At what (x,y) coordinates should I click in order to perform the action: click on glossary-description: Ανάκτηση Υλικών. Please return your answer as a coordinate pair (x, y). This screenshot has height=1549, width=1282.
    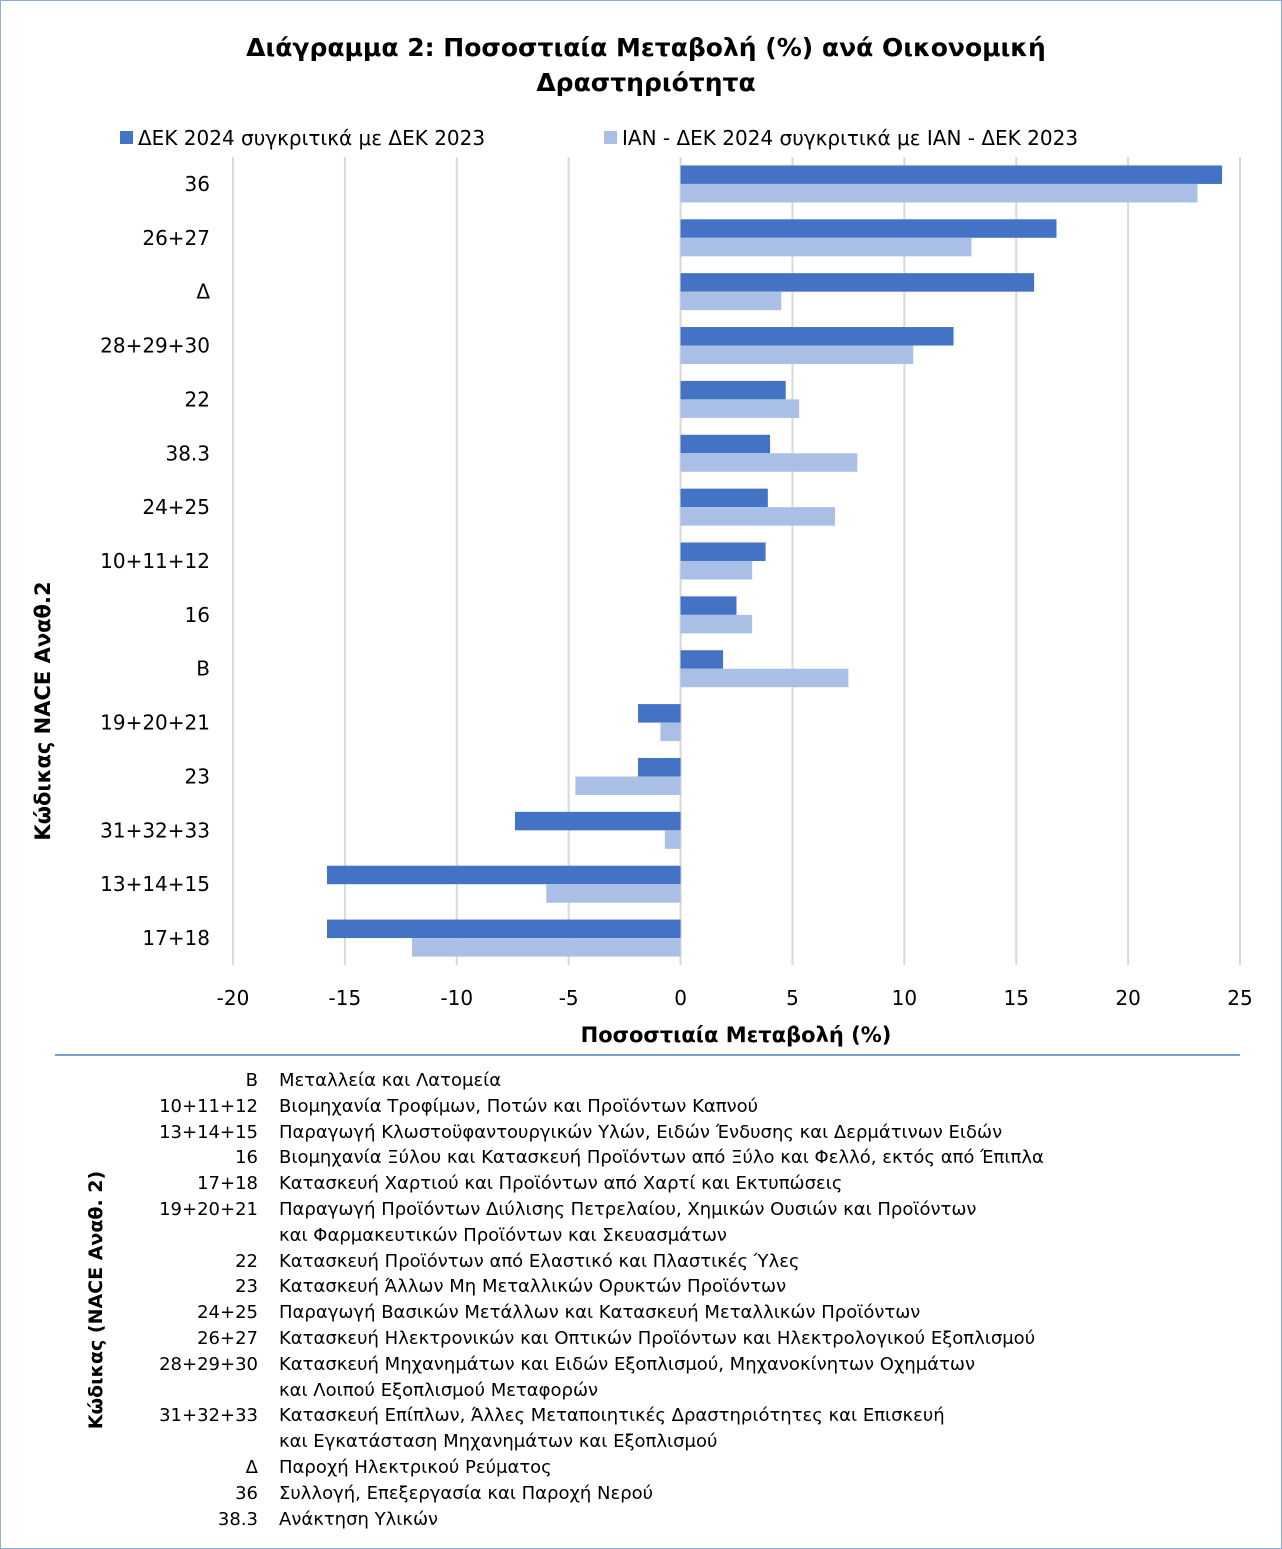
    Looking at the image, I should click on (359, 1519).